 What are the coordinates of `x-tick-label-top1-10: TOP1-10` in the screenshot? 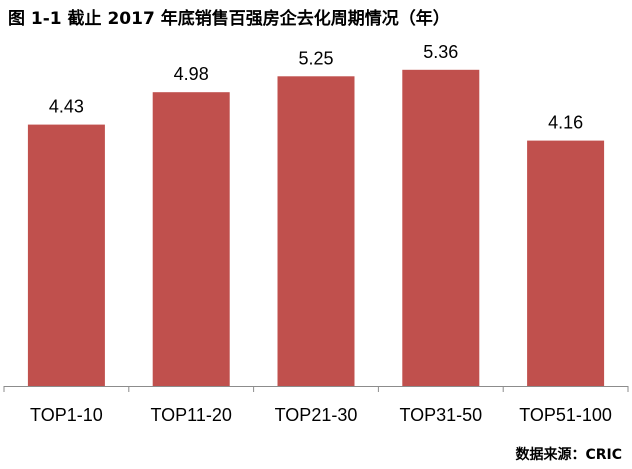 It's located at (66, 415).